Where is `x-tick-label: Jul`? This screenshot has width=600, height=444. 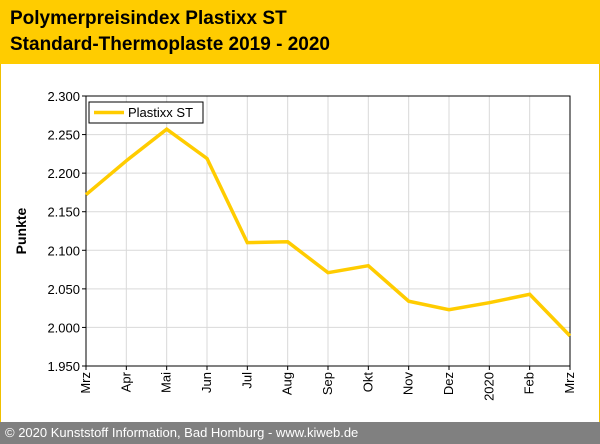
x-tick-label: Jul is located at coordinates (246, 380).